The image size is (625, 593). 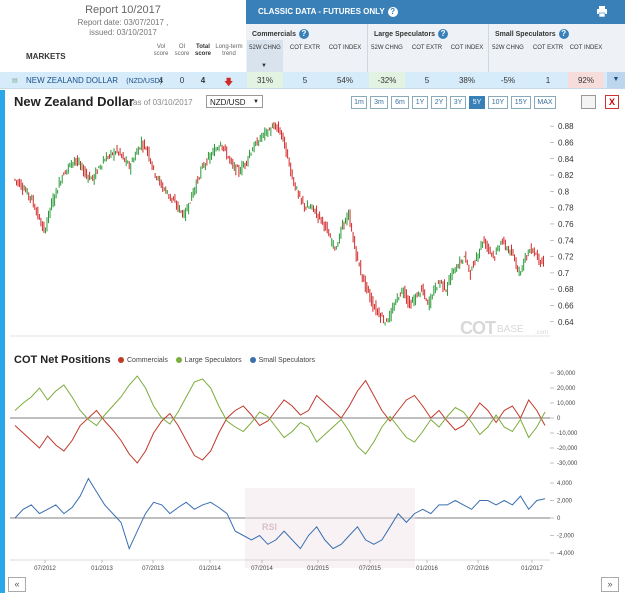 What do you see at coordinates (280, 421) in the screenshot?
I see `cot-series-commercials` at bounding box center [280, 421].